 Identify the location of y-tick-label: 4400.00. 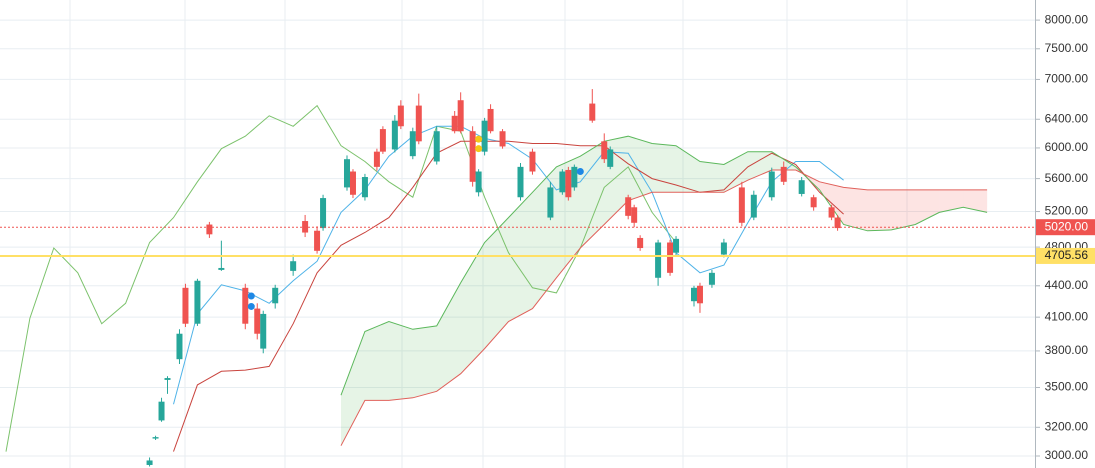
(1067, 285).